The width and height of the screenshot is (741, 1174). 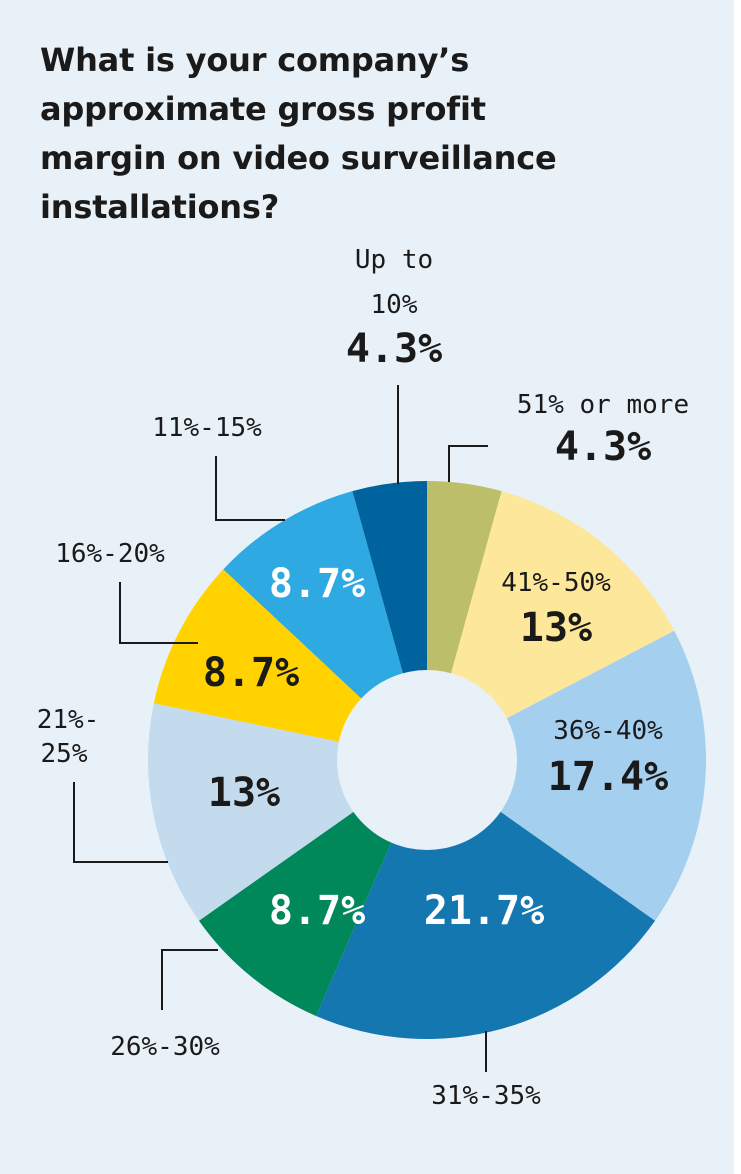 I want to click on donut-hole, so click(x=427, y=760).